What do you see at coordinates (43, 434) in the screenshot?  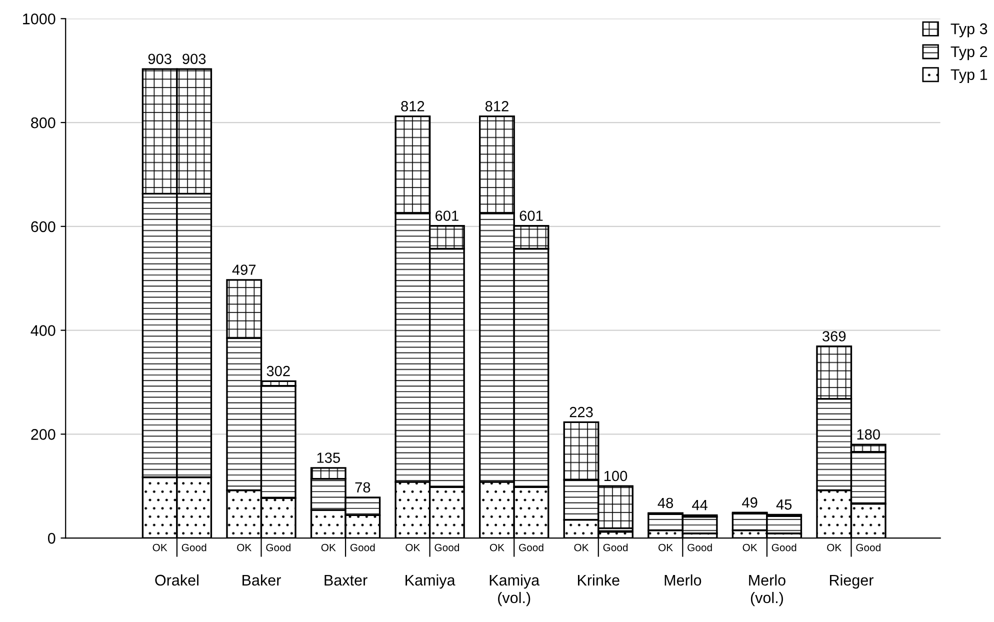 I see `y-tick-label: 200` at bounding box center [43, 434].